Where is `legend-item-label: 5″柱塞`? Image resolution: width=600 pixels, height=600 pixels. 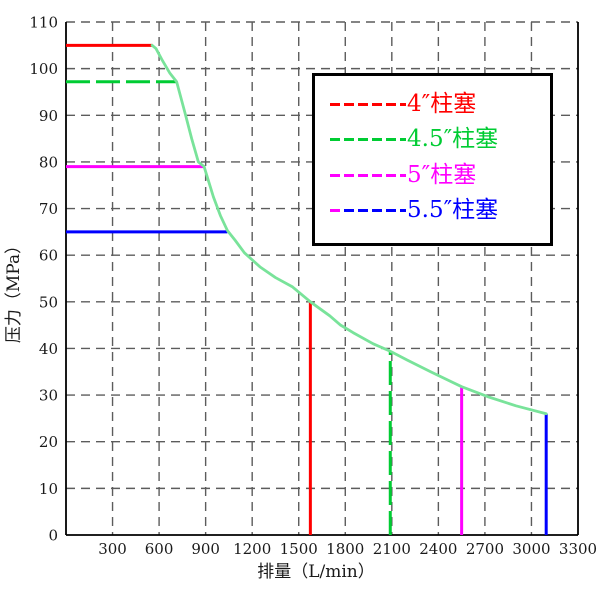 legend-item-label: 5″柱塞 is located at coordinates (442, 174).